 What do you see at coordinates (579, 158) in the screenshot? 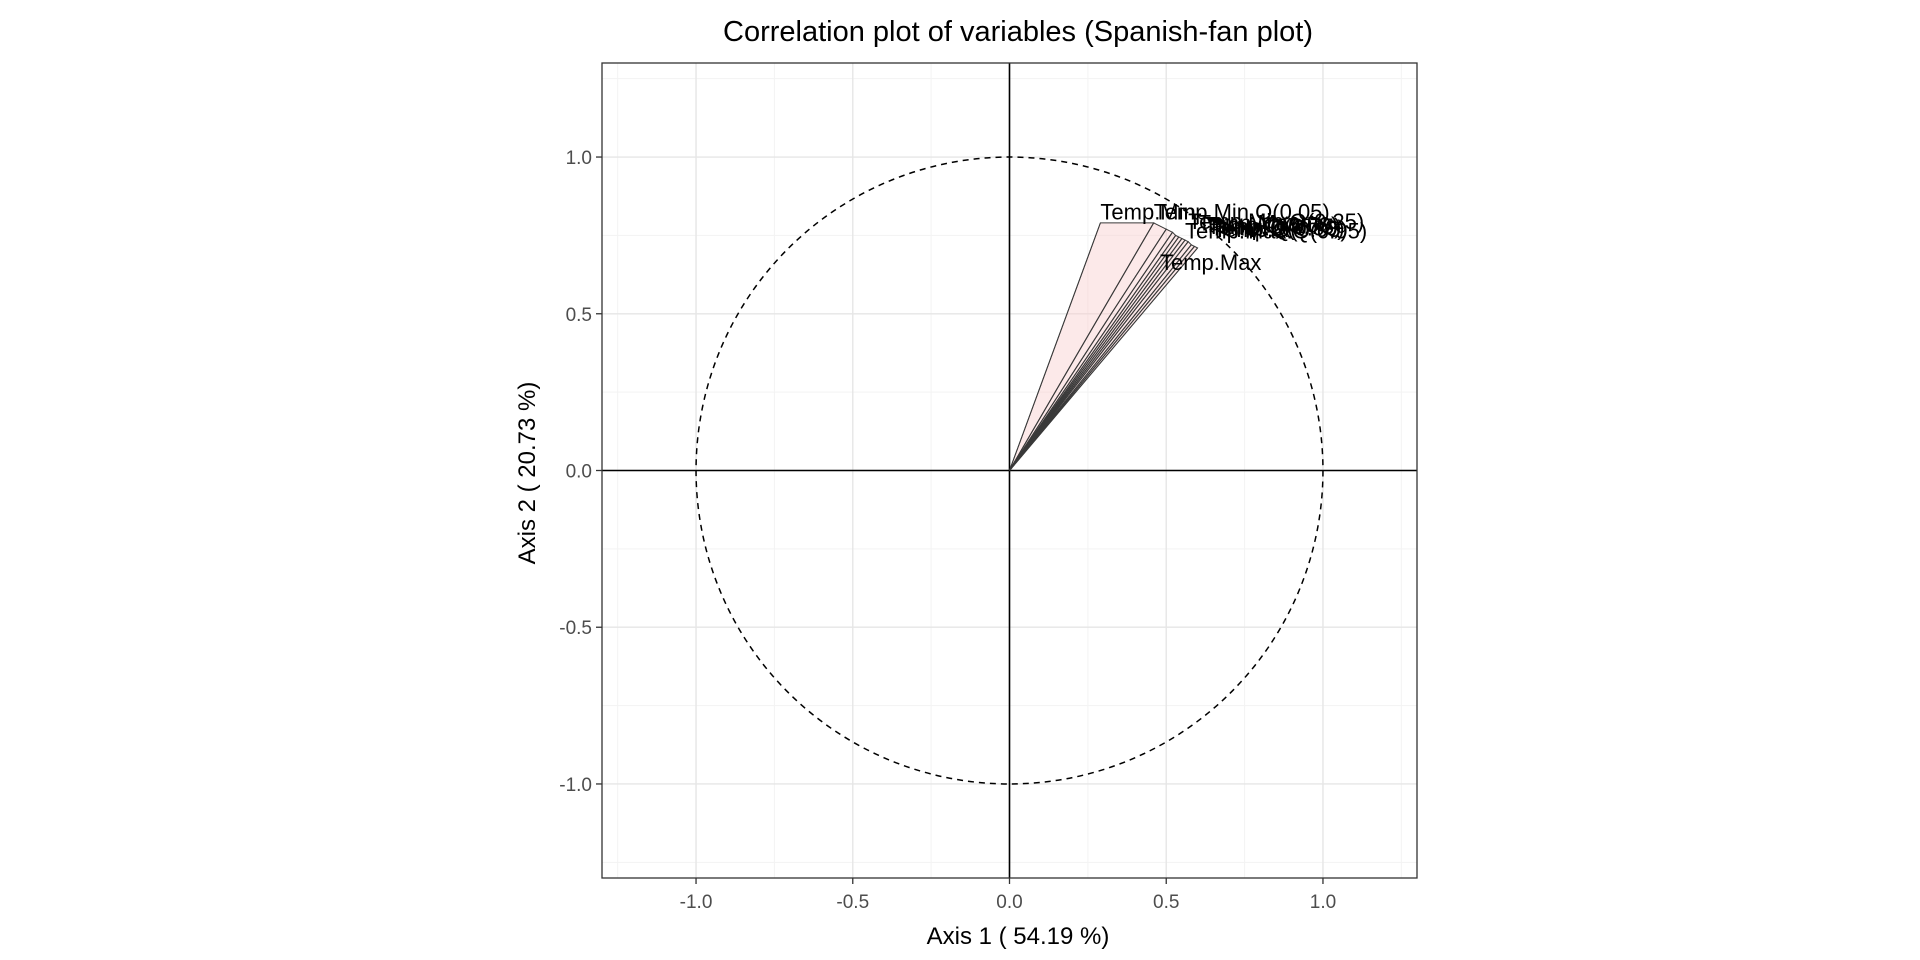
I see `y-tick-label: 1.0` at bounding box center [579, 158].